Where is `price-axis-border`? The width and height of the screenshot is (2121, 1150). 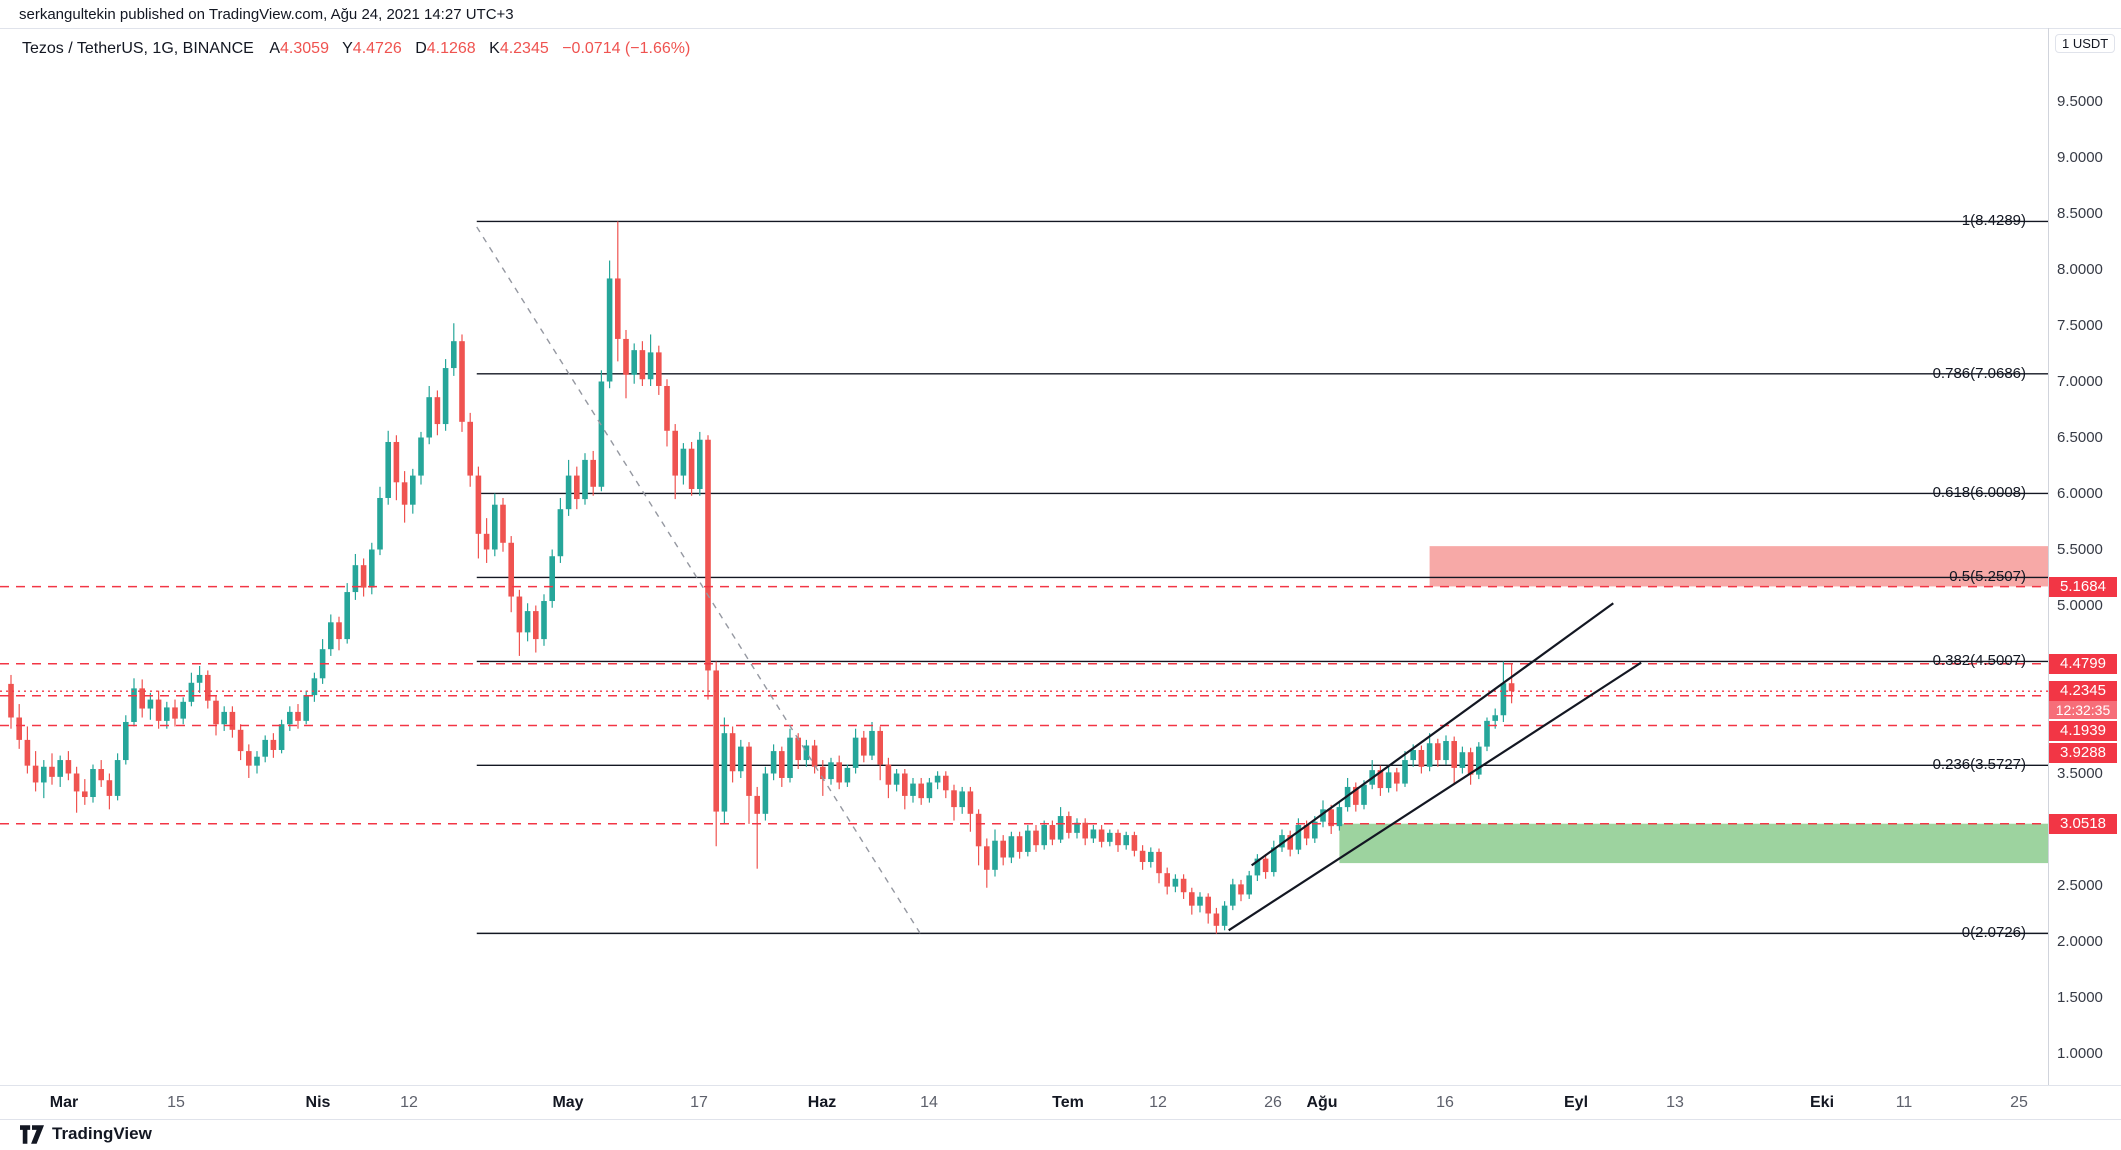 price-axis-border is located at coordinates (2048, 556).